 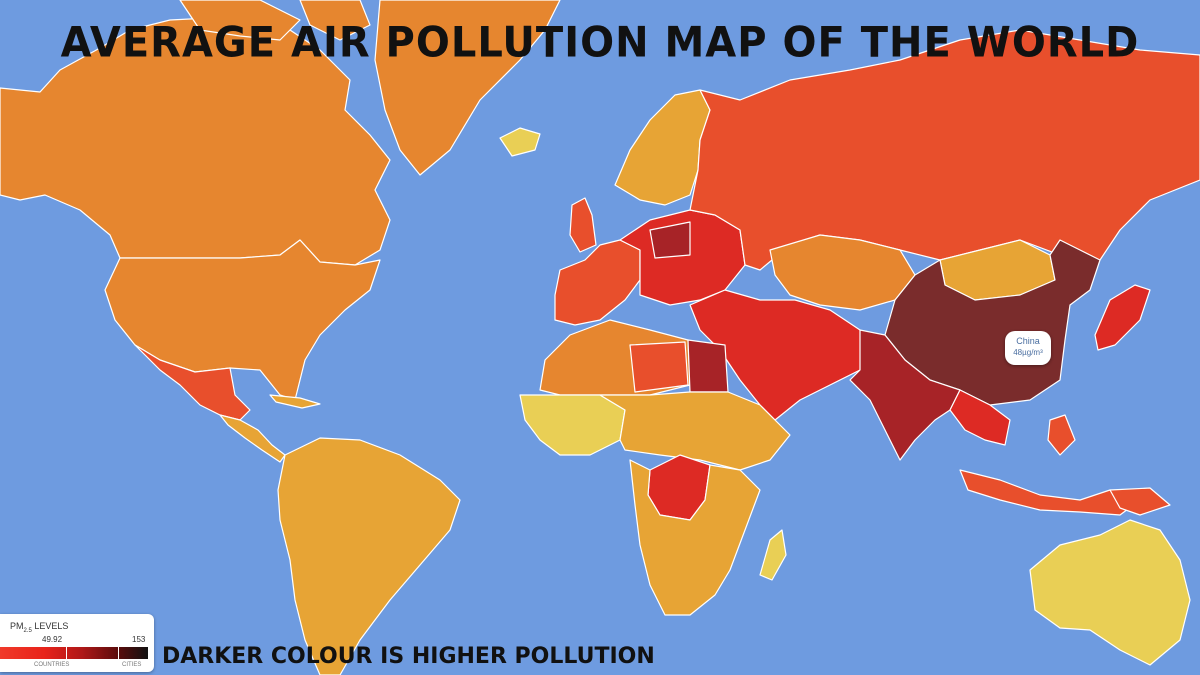 What do you see at coordinates (1122, 317) in the screenshot?
I see `region-japan` at bounding box center [1122, 317].